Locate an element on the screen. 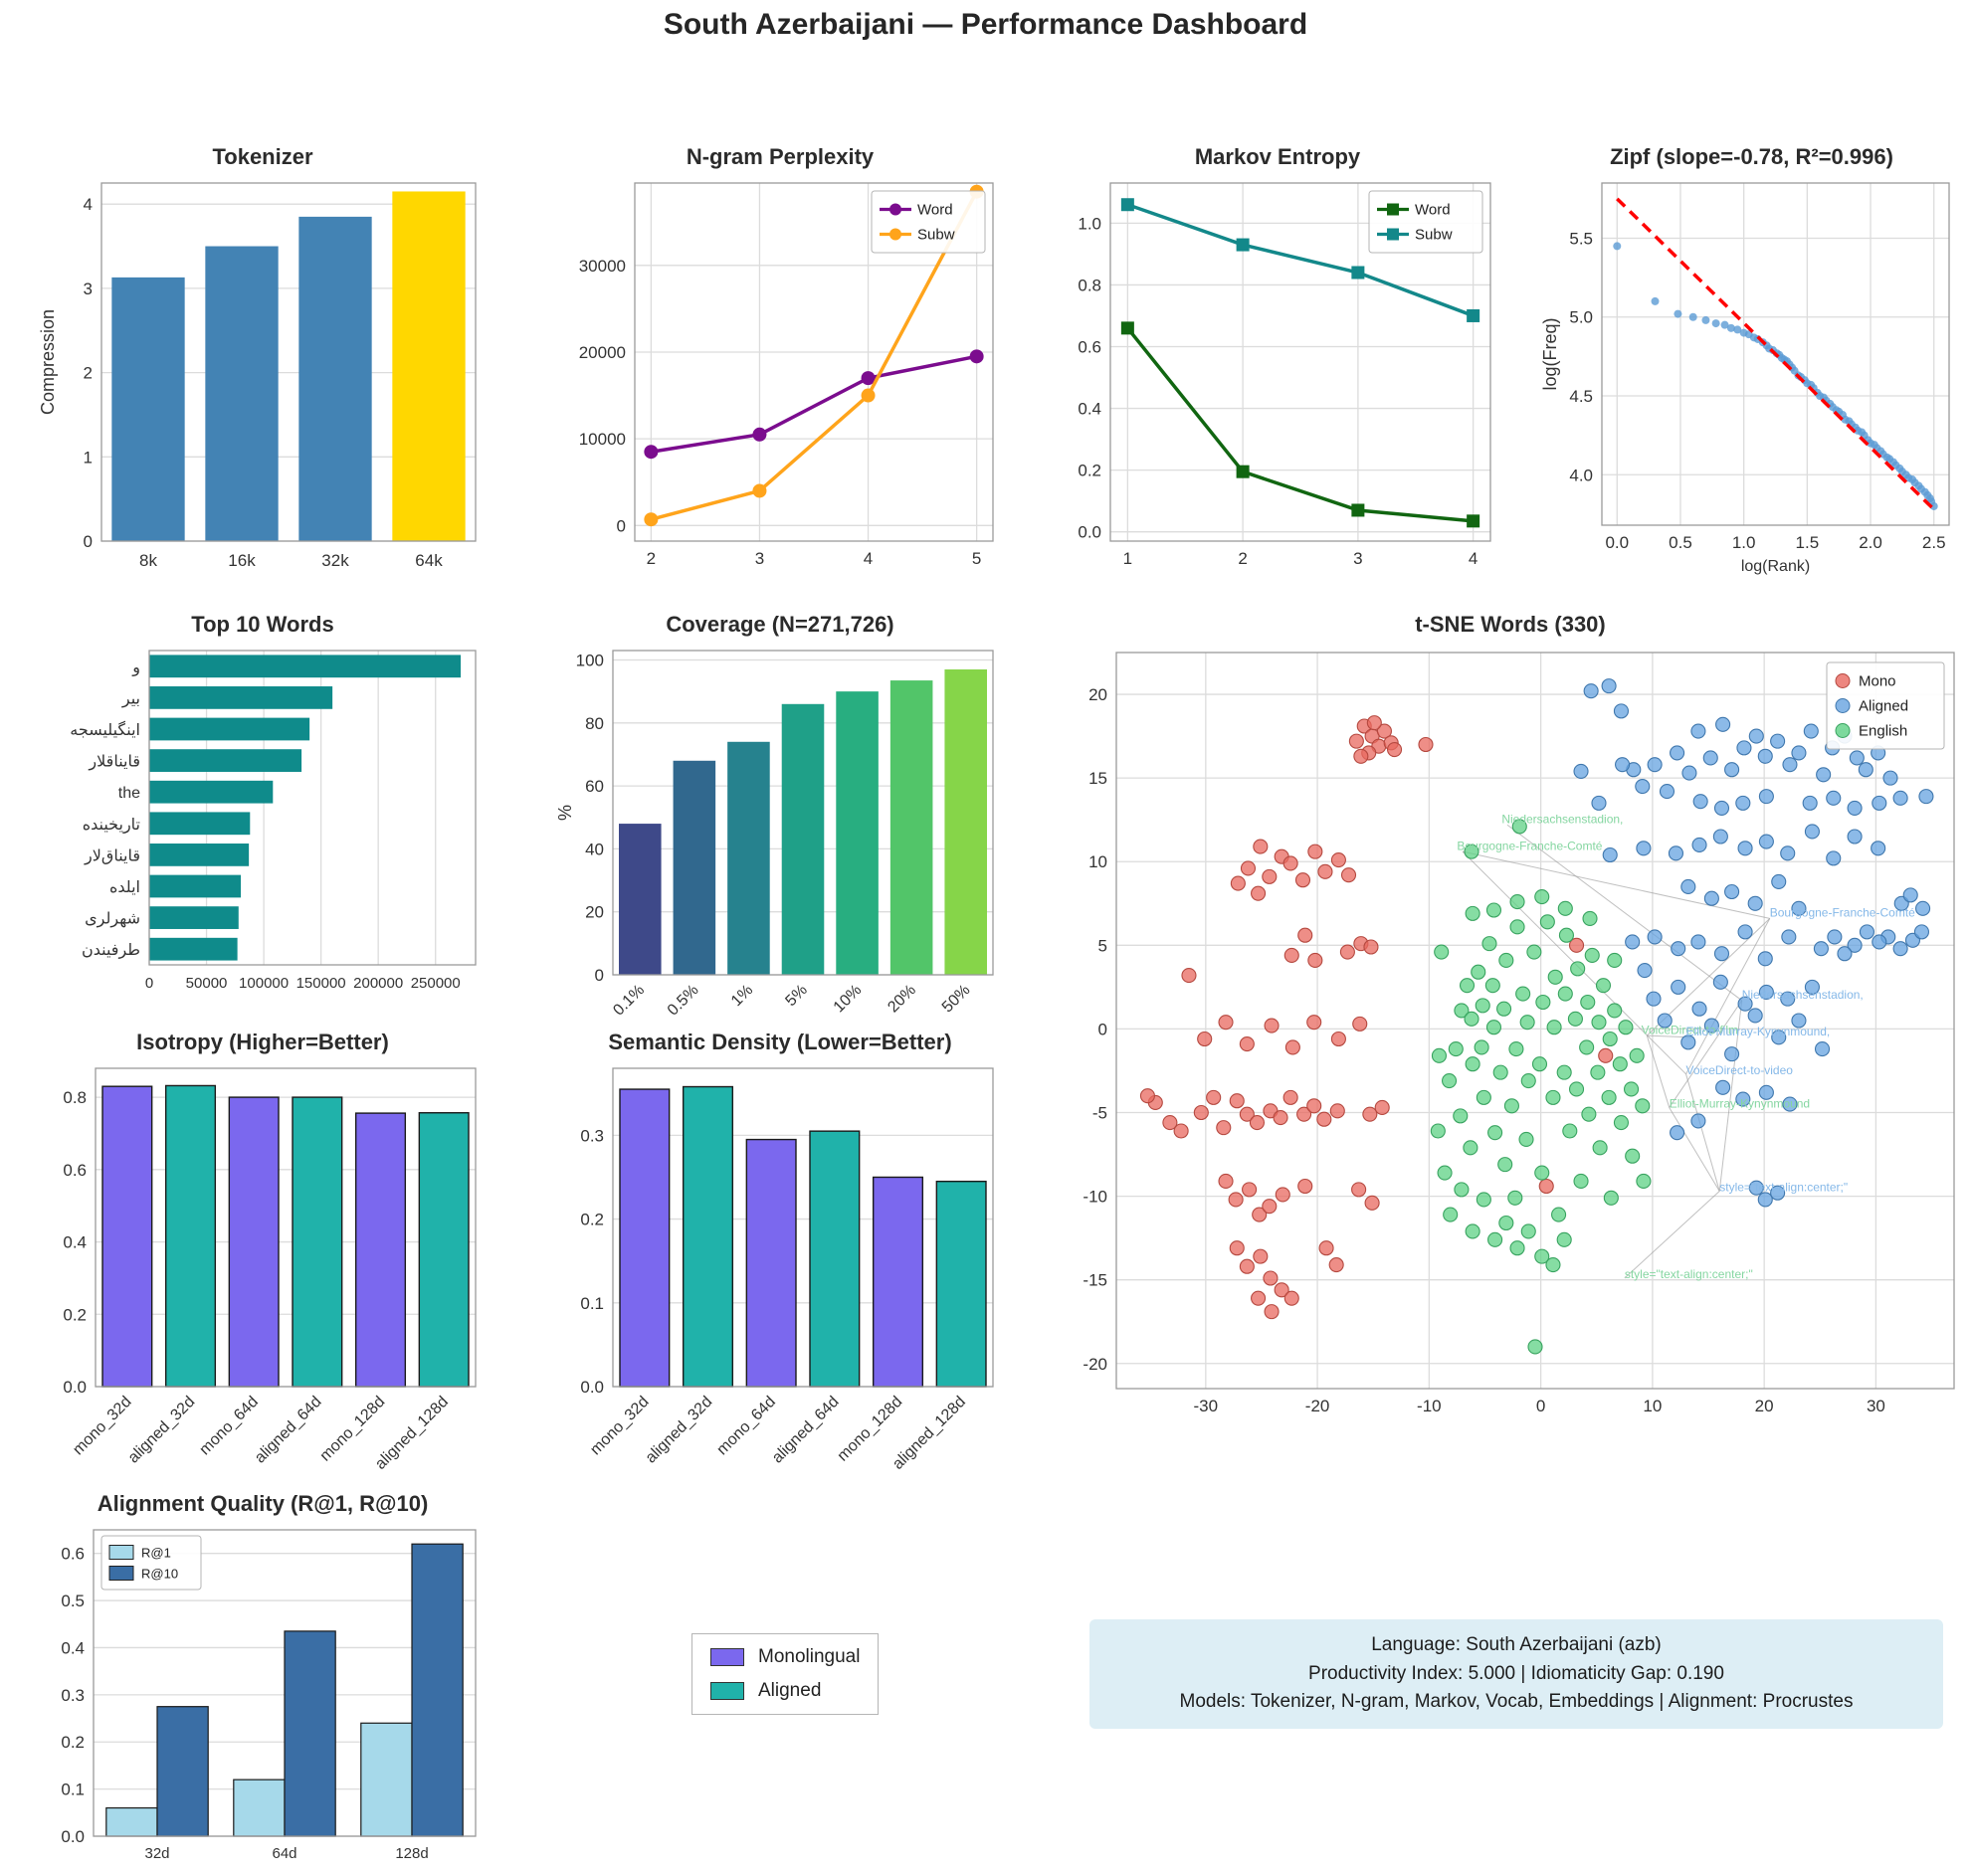  svg-text: 32d is located at coordinates (157, 1853).